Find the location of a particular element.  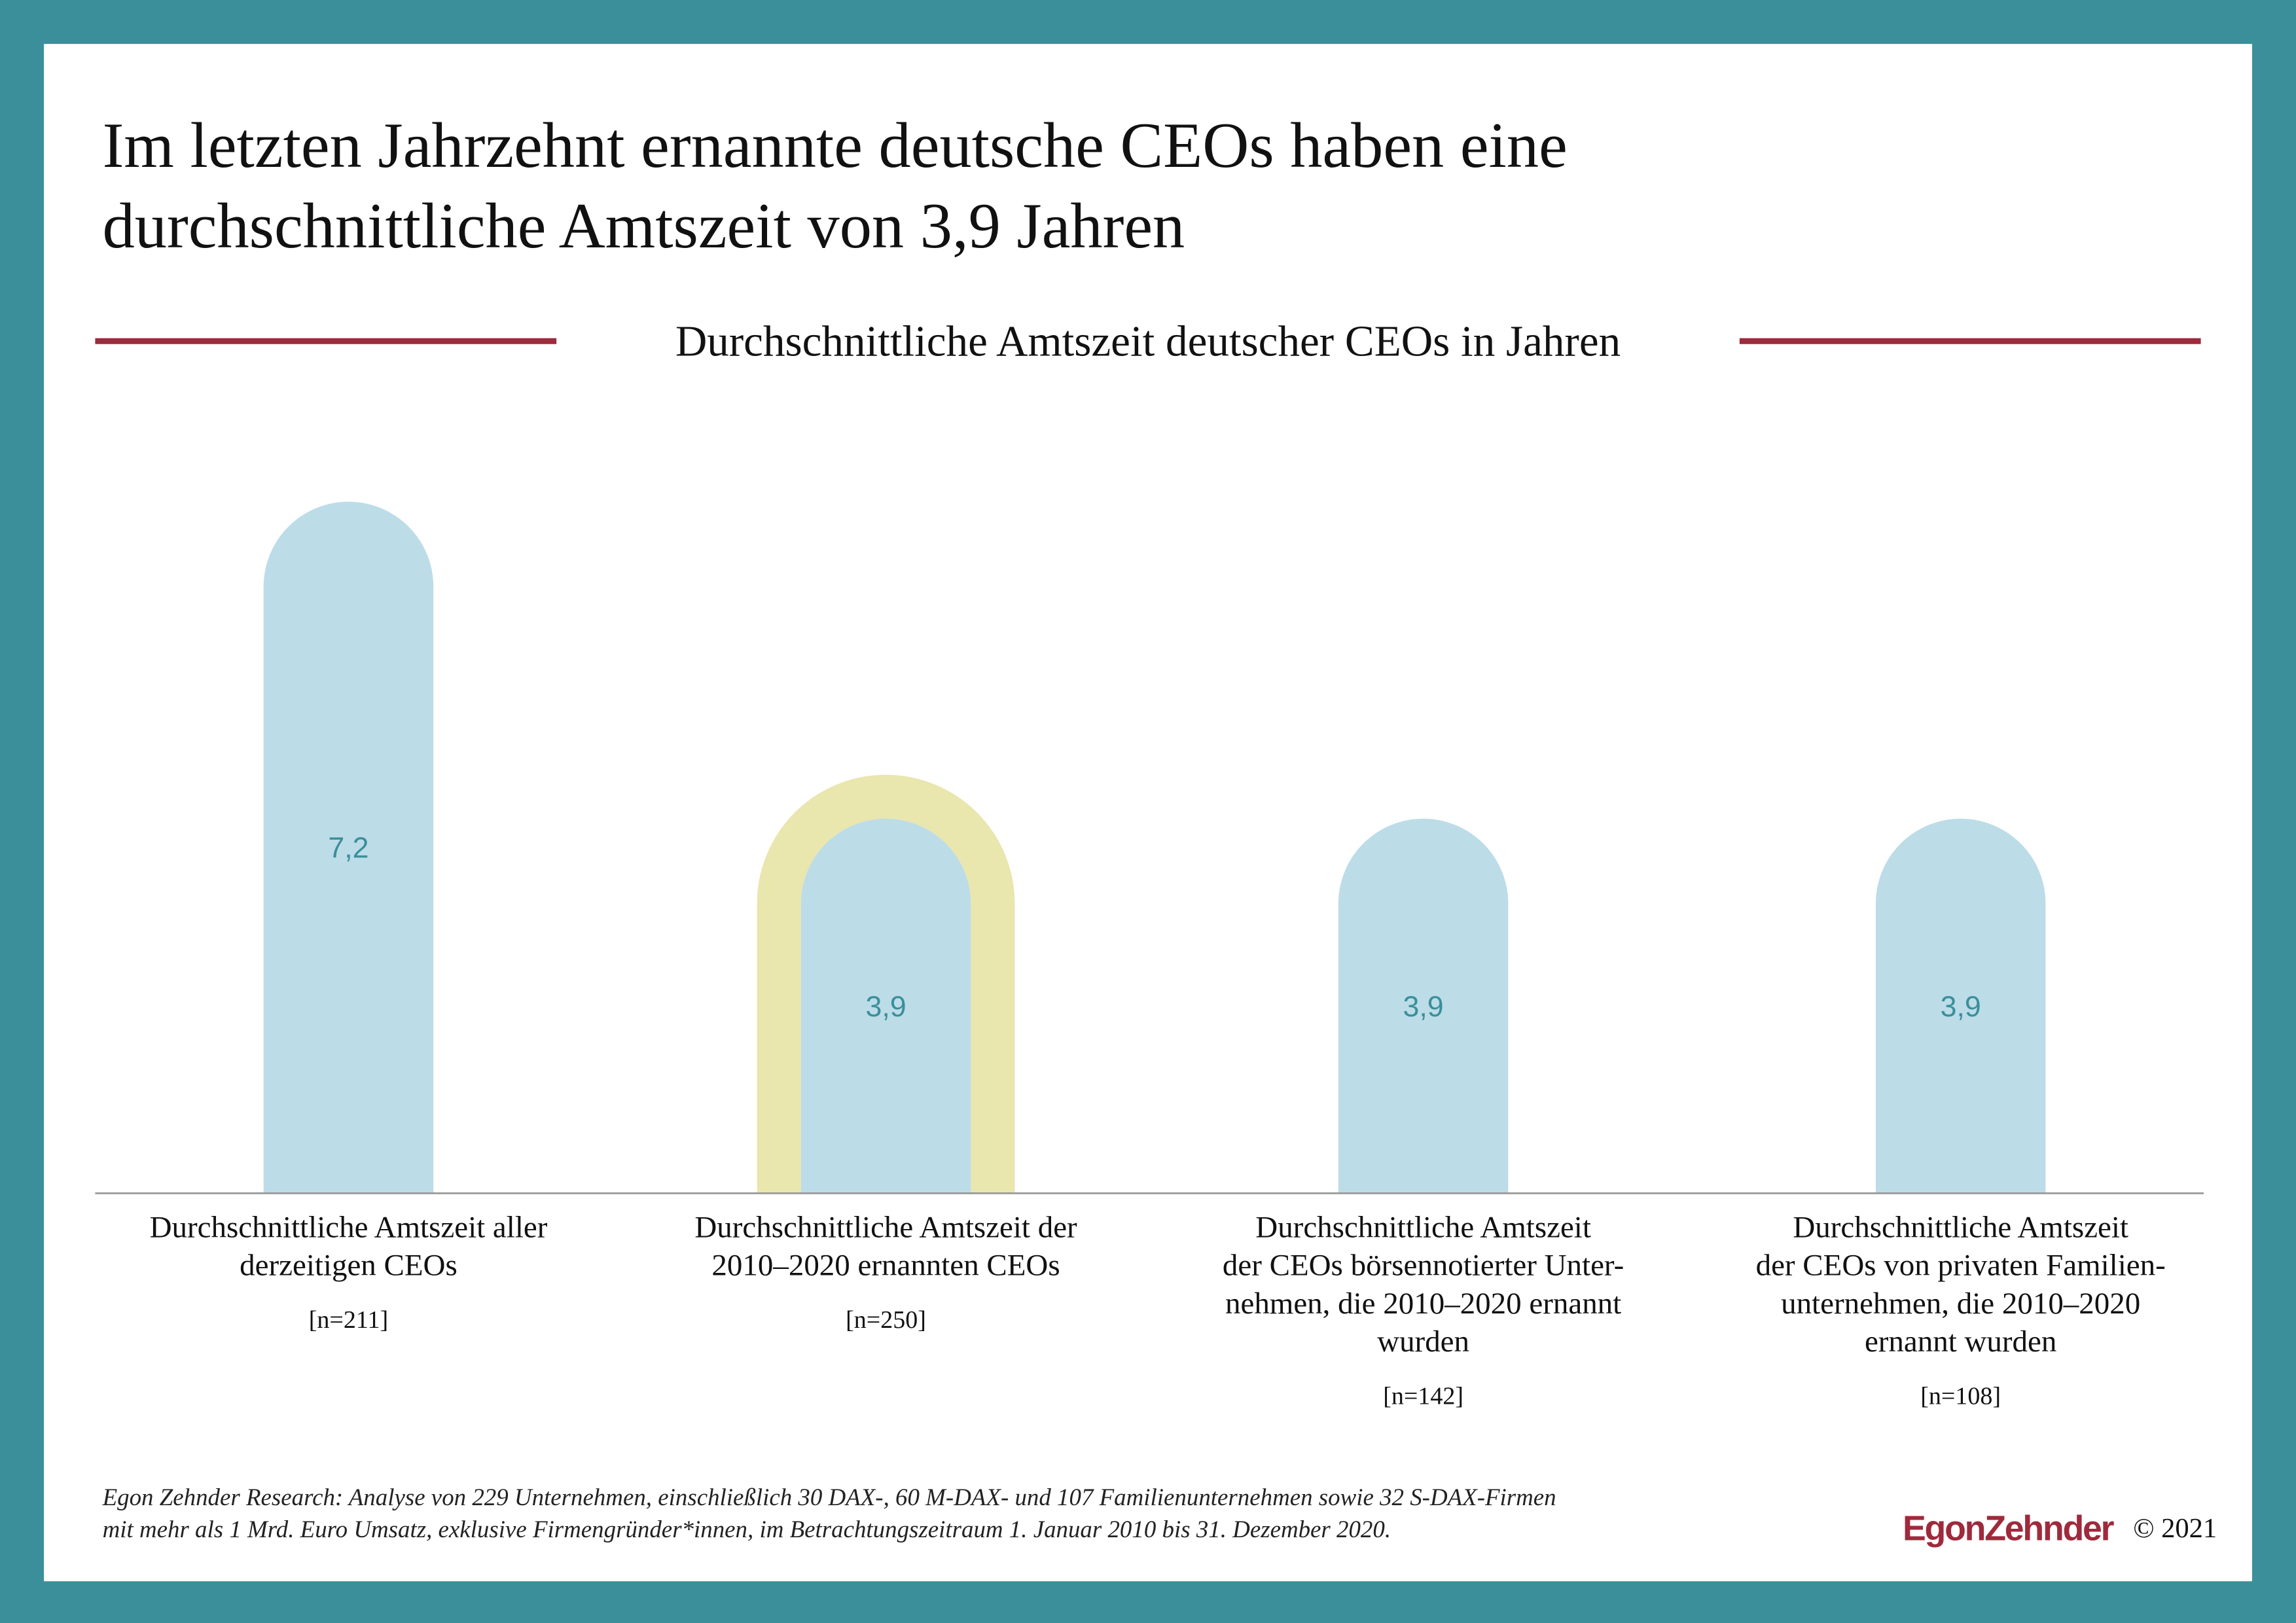

sample-size: [n=142] is located at coordinates (1423, 1397).